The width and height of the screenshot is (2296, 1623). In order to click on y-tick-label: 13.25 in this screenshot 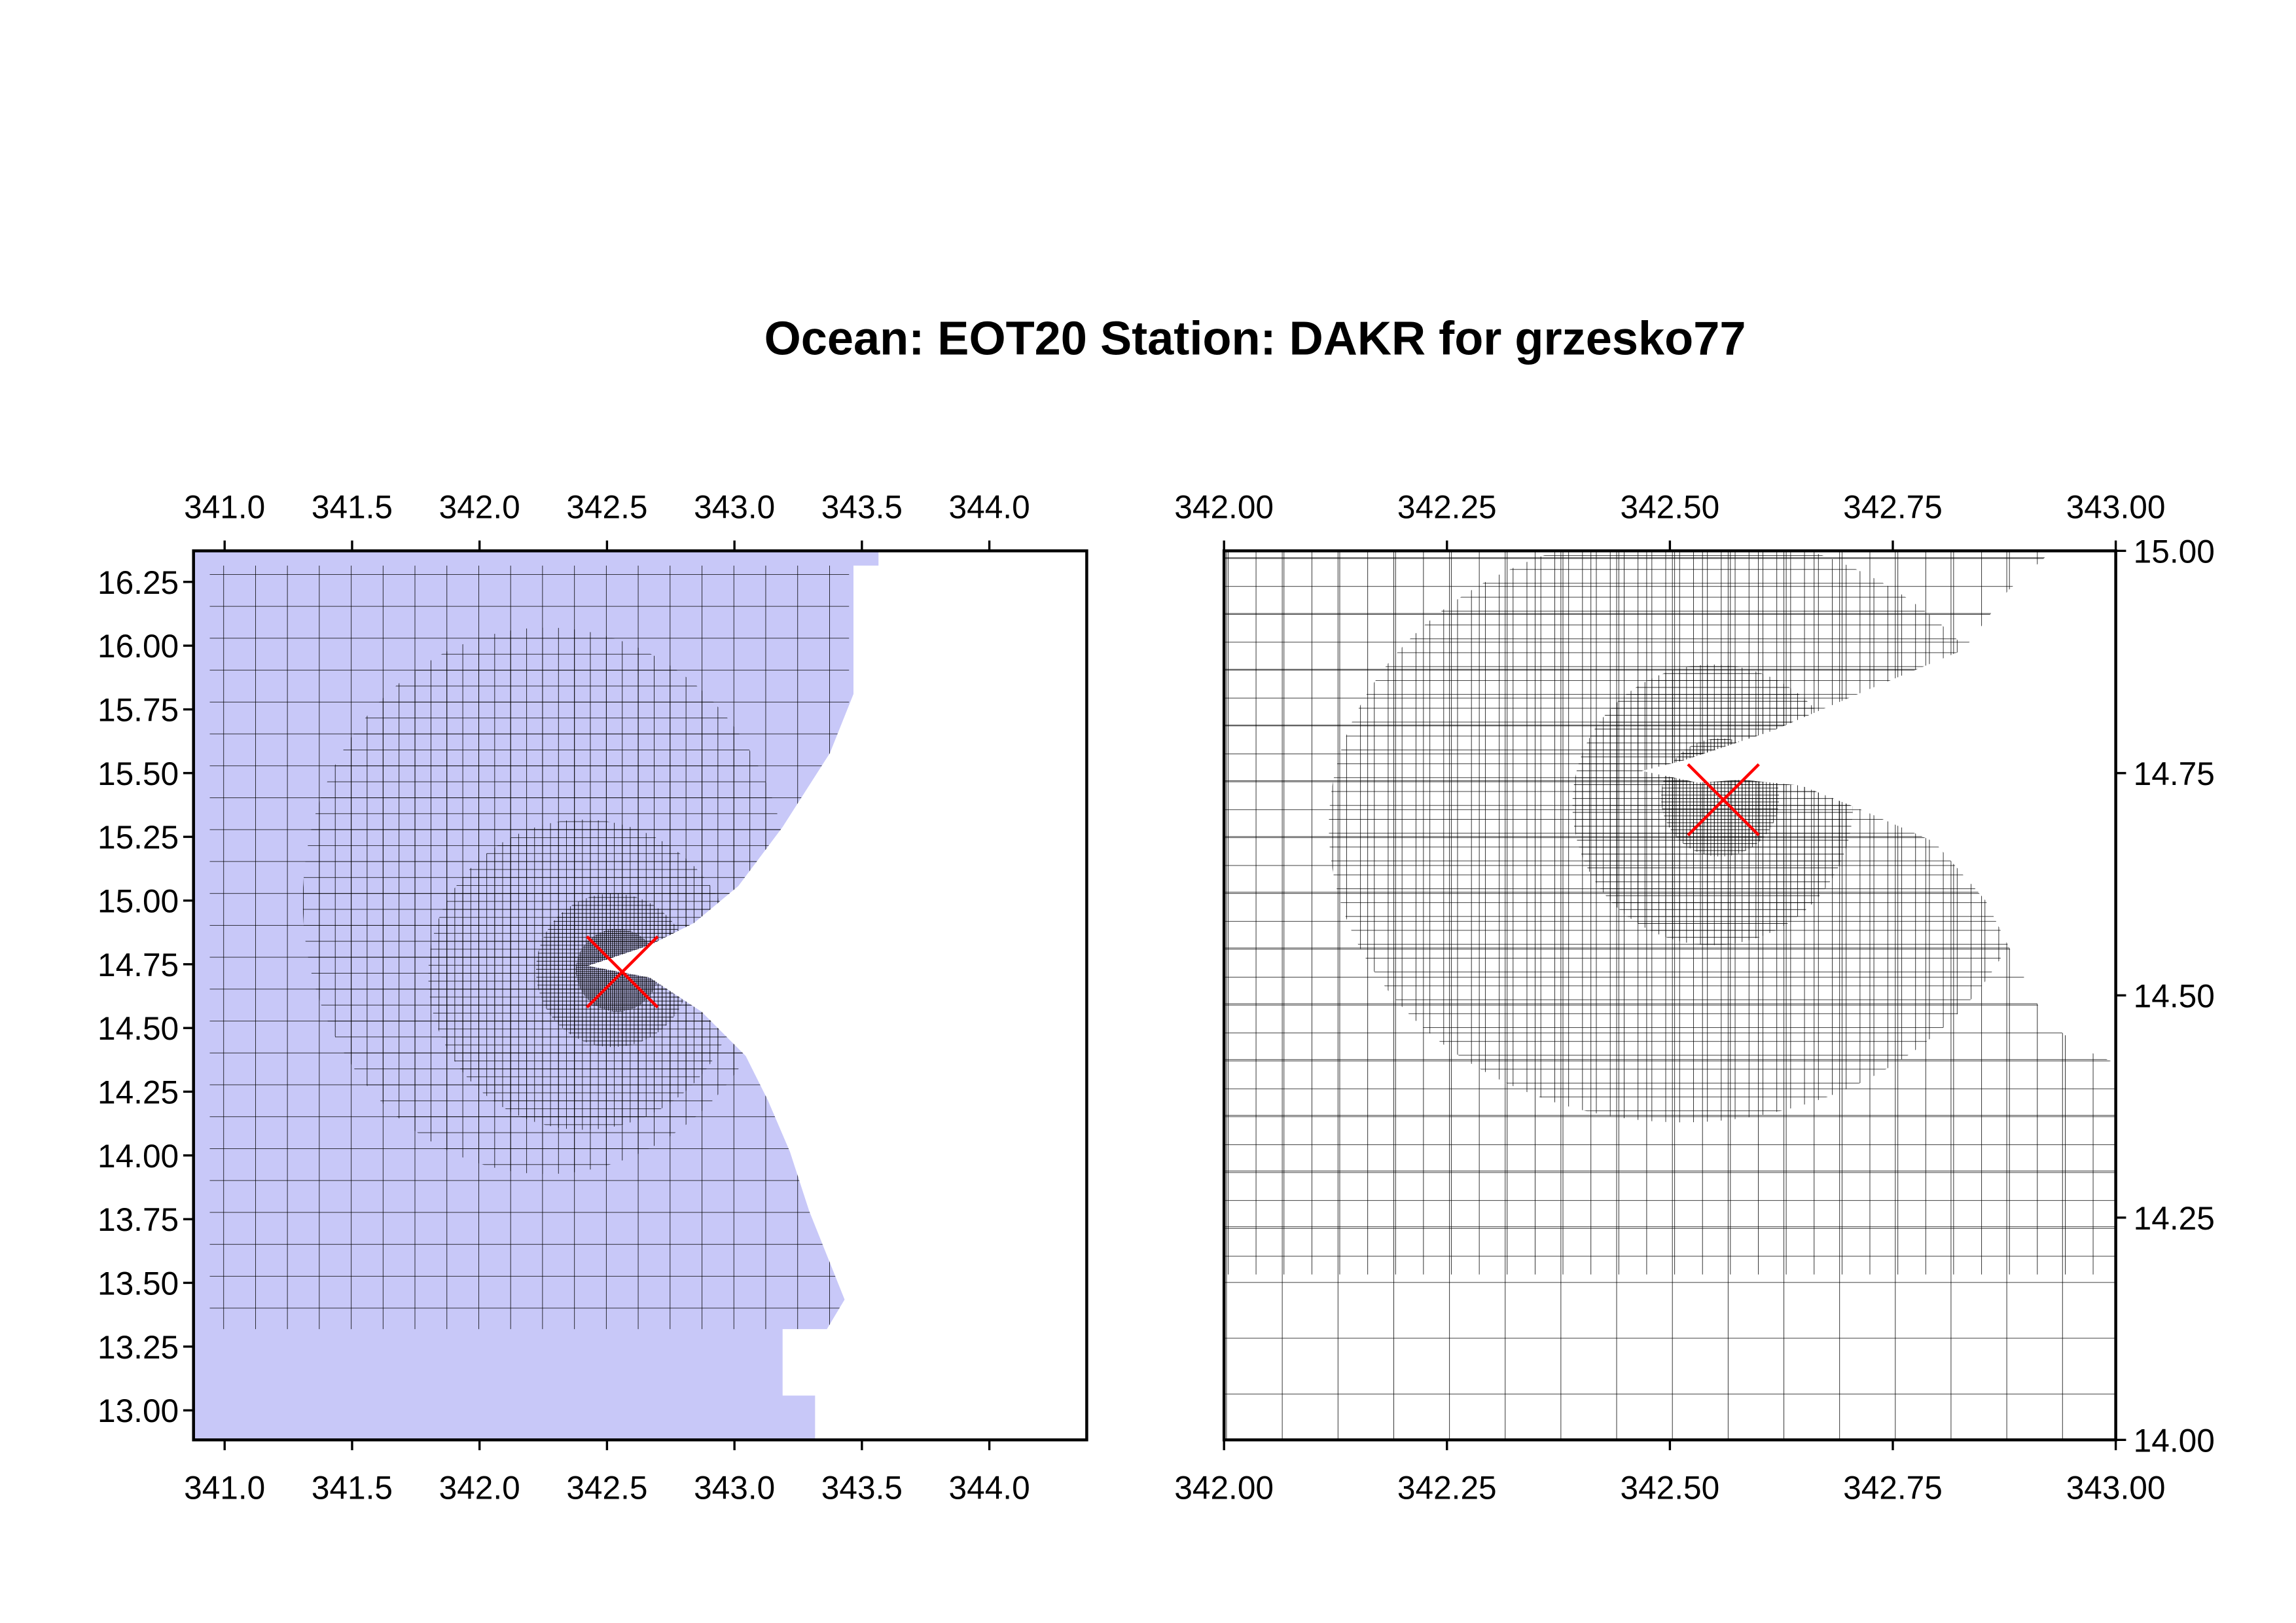, I will do `click(138, 1347)`.